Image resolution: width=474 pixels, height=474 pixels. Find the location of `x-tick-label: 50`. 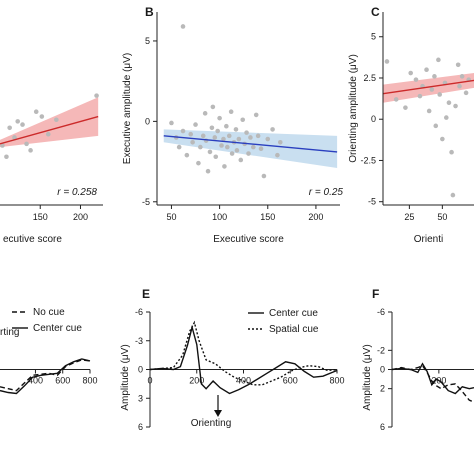

x-tick-label: 50 is located at coordinates (171, 217).